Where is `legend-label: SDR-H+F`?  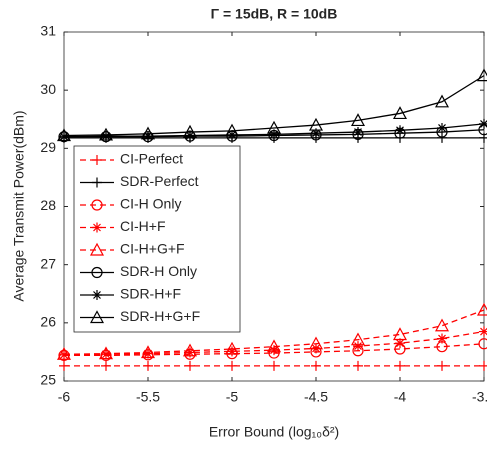
legend-label: SDR-H+F is located at coordinates (150, 294).